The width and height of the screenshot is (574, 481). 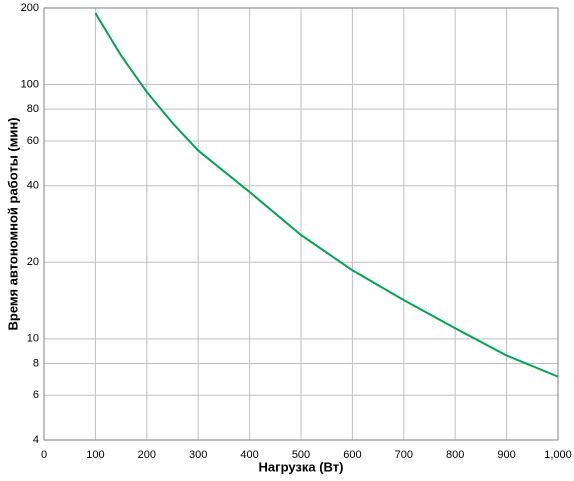 I want to click on x-tick-label: 100, so click(x=95, y=455).